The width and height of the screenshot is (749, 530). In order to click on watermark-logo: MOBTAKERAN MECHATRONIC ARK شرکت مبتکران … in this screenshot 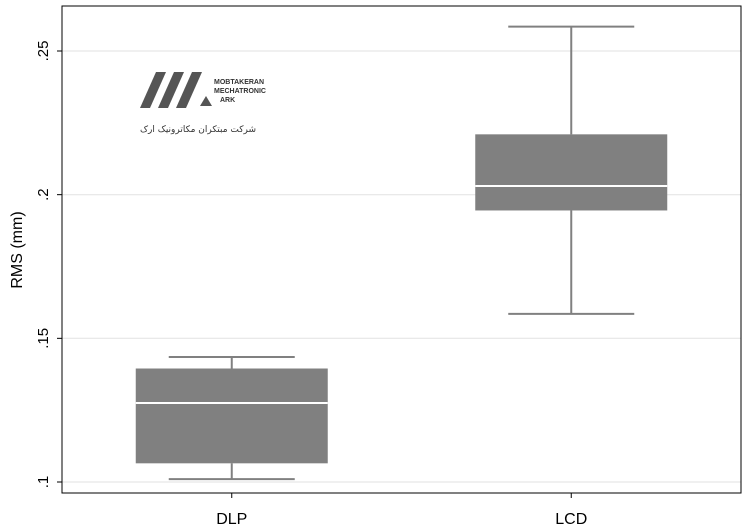, I will do `click(203, 103)`.